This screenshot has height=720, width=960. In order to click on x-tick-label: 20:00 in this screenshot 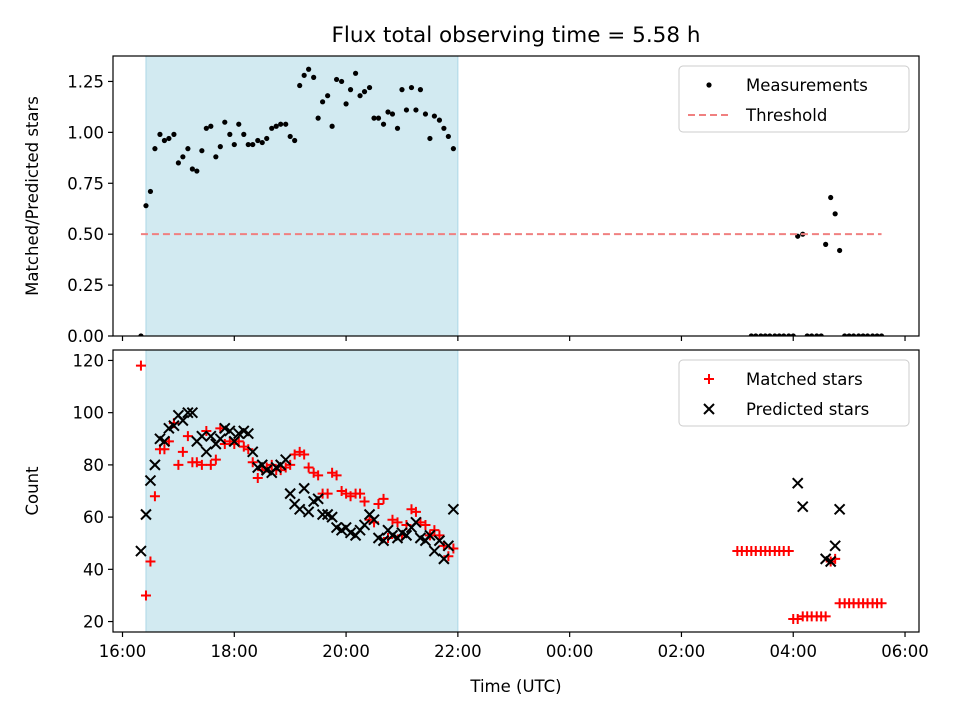, I will do `click(346, 651)`.